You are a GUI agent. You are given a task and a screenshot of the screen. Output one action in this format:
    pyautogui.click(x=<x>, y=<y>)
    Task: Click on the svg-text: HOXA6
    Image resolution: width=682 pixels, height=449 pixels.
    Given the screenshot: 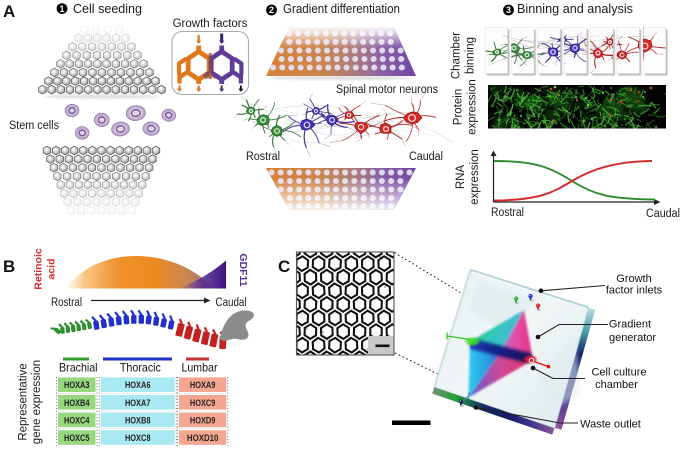 What is the action you would take?
    pyautogui.click(x=138, y=385)
    